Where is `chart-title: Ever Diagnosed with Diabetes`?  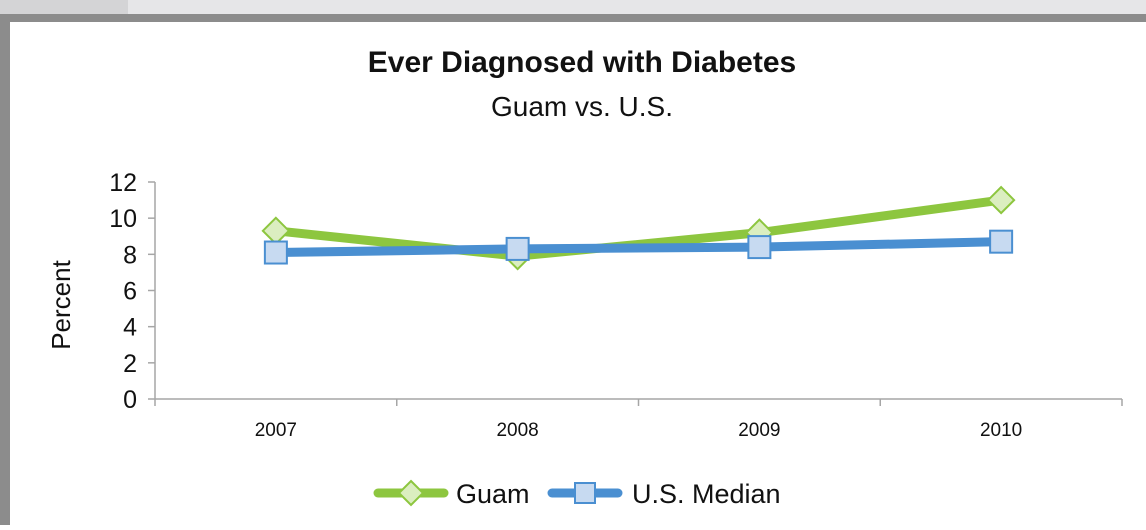 chart-title: Ever Diagnosed with Diabetes is located at coordinates (582, 62).